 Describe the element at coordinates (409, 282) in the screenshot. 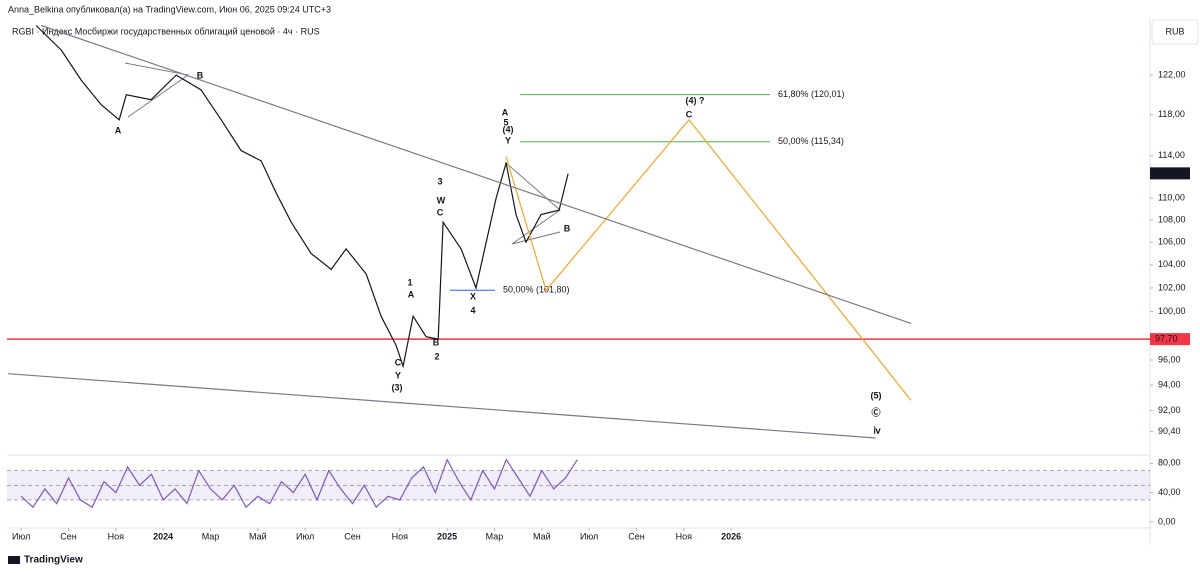

I see `wave-label: 1` at that location.